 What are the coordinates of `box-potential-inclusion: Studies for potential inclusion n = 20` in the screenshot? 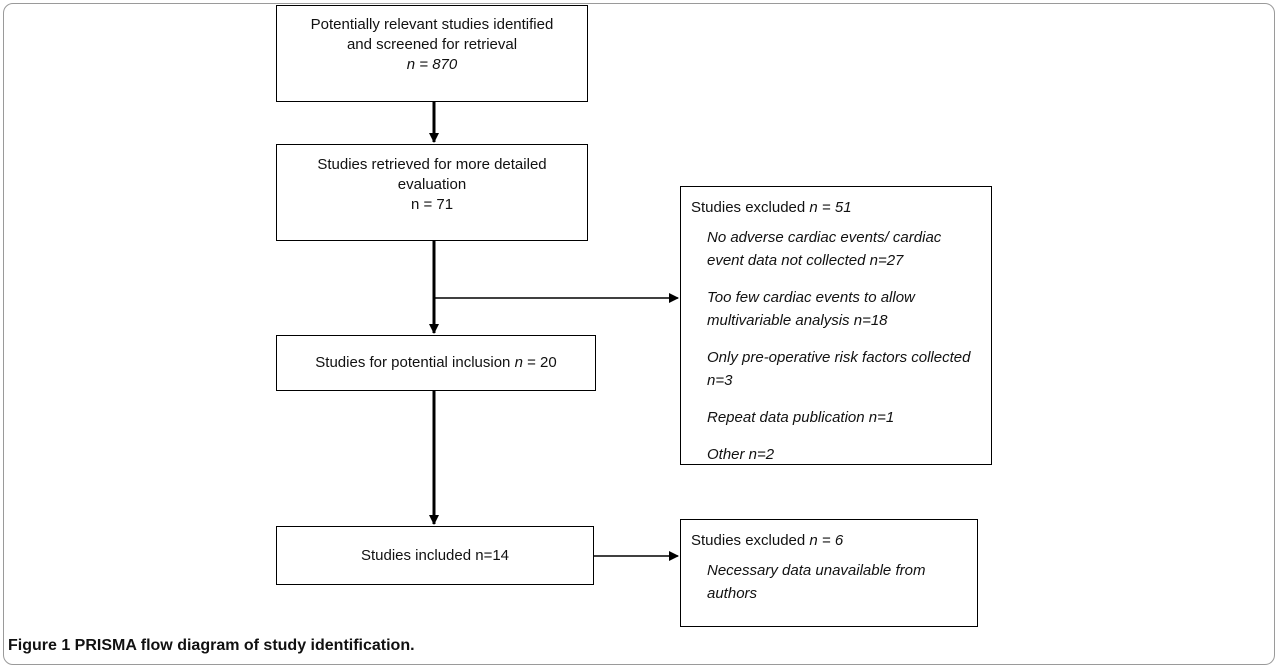 It's located at (436, 363).